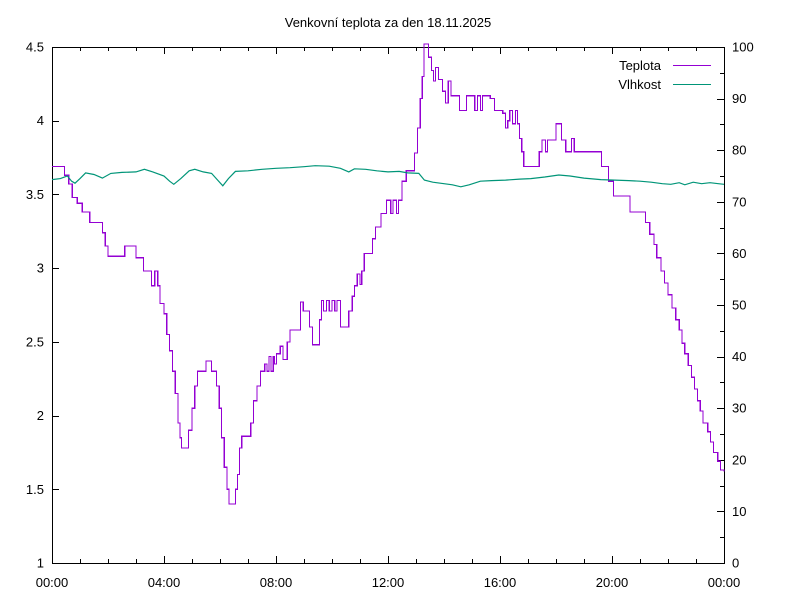  Describe the element at coordinates (692, 65) in the screenshot. I see `teplota-line-swatch` at that location.